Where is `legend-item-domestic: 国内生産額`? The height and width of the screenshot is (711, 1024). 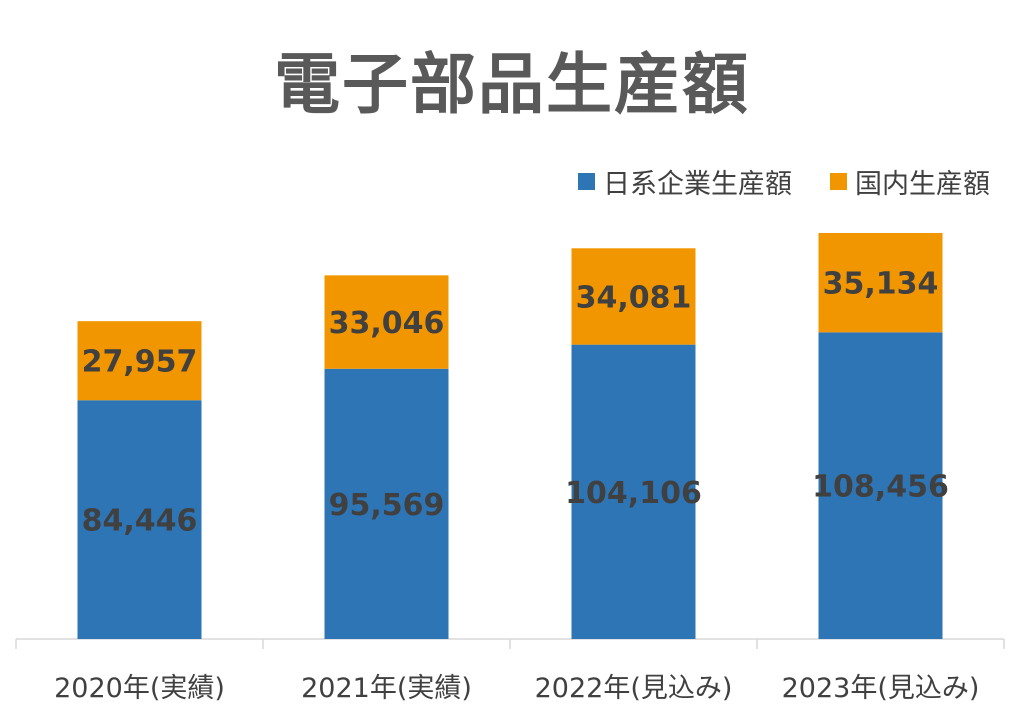 legend-item-domestic: 国内生産額 is located at coordinates (910, 181).